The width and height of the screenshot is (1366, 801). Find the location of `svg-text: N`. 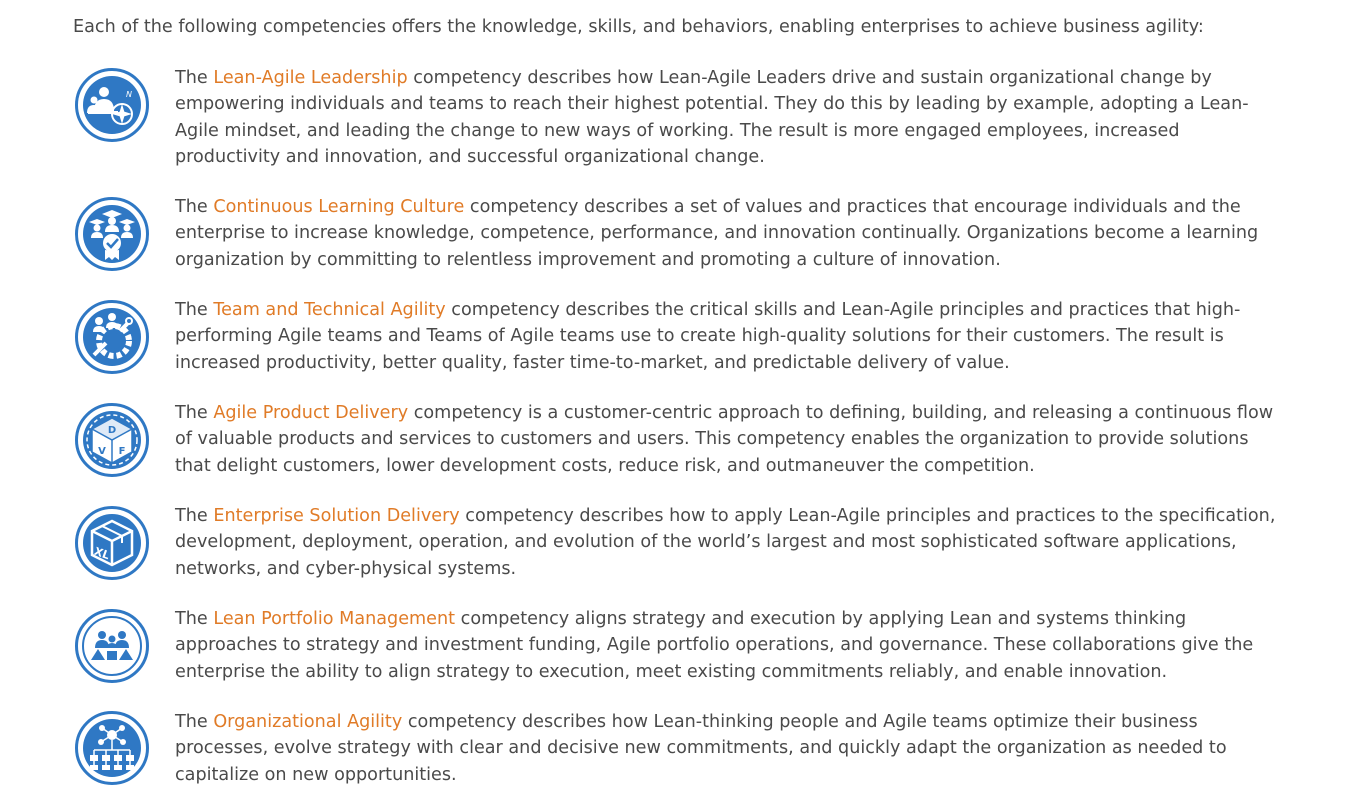

svg-text: N is located at coordinates (129, 94).